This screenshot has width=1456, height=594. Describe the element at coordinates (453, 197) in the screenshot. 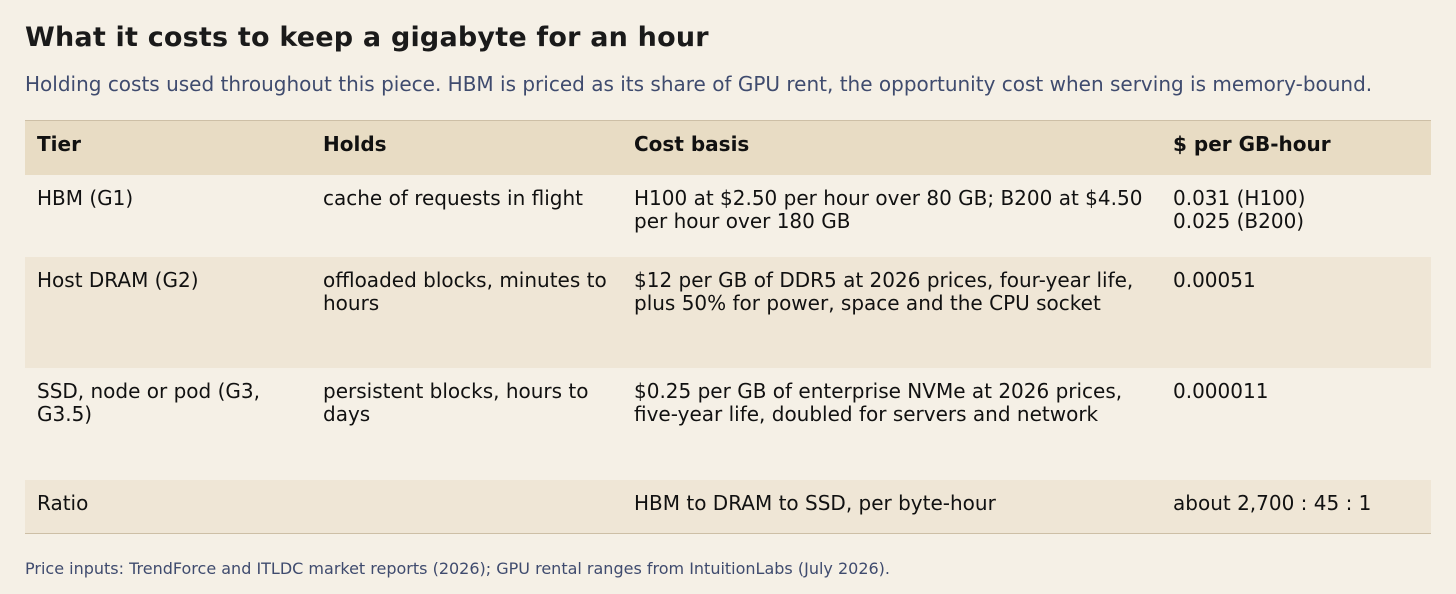

I see `cell-holds: cache of requests in flight` at that location.